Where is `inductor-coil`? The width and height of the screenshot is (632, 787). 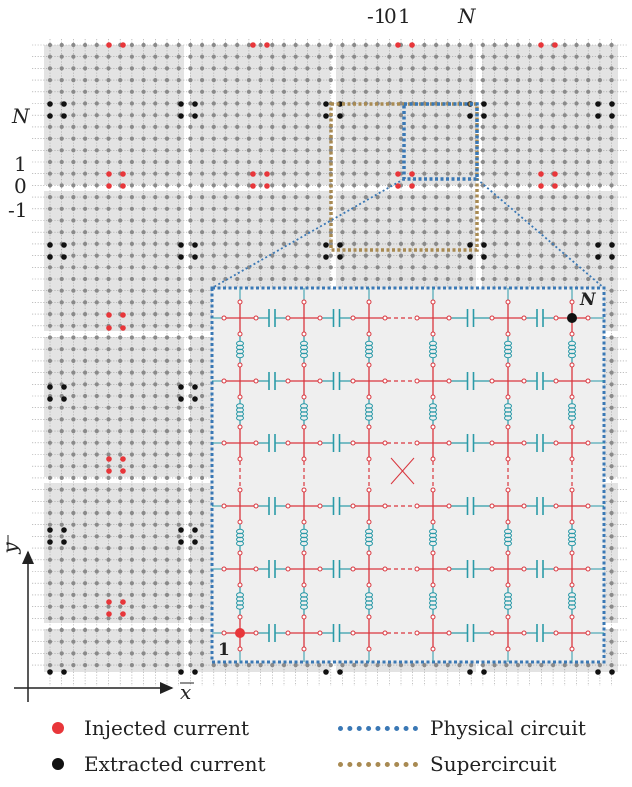 inductor-coil is located at coordinates (572, 355).